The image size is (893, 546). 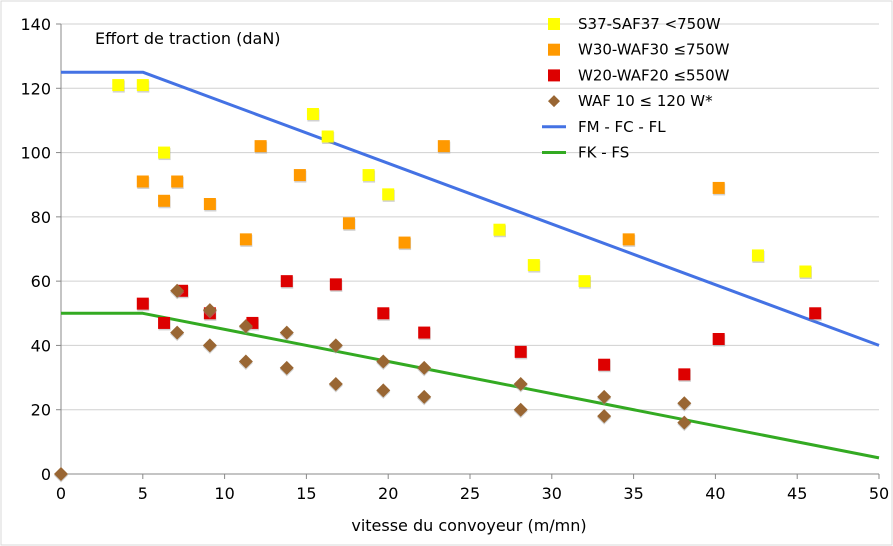 I want to click on y-tick-label: 100, so click(x=35, y=153).